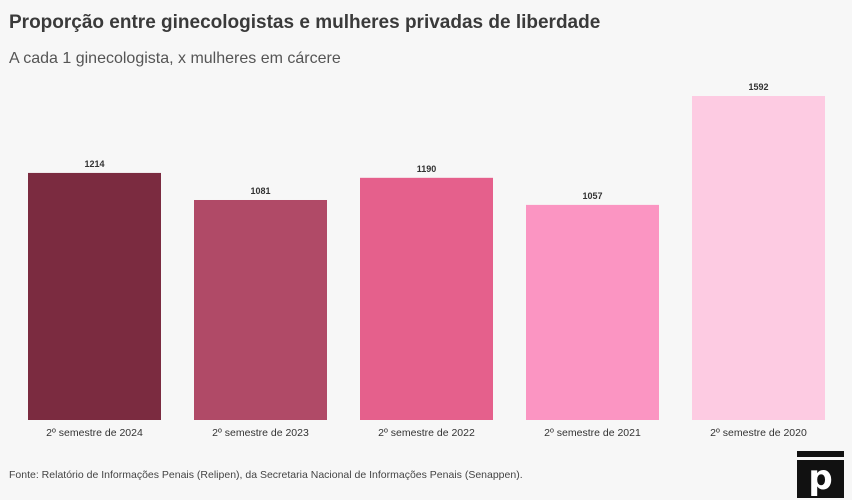 Image resolution: width=852 pixels, height=500 pixels. I want to click on data-label-2: 1081, so click(260, 191).